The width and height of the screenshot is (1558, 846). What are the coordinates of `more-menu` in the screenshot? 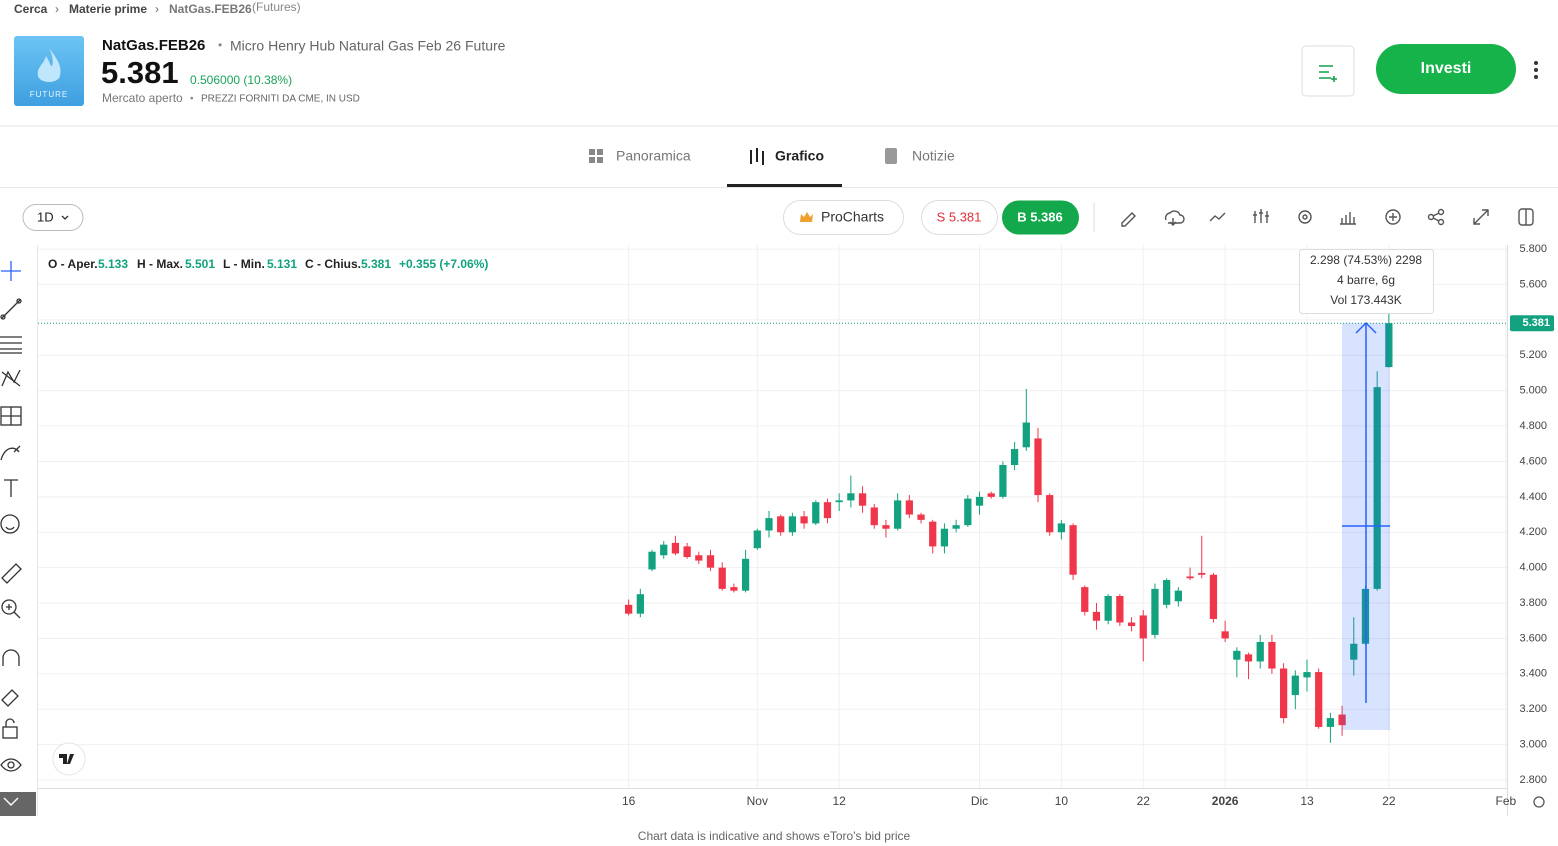 It's located at (1536, 70).